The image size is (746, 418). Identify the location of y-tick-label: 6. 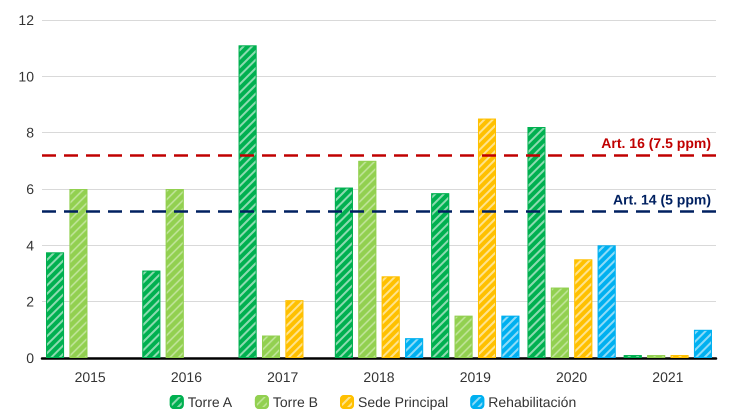
(30, 189).